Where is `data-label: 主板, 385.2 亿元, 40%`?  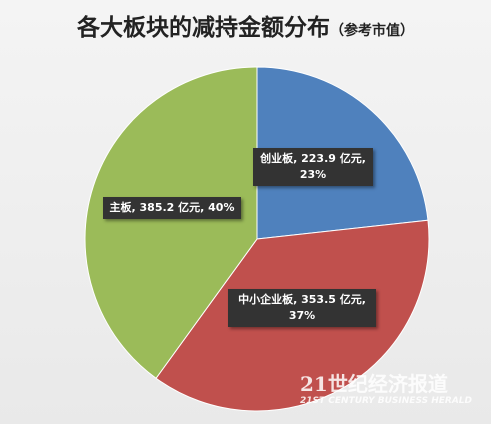
data-label: 主板, 385.2 亿元, 40% is located at coordinates (172, 208).